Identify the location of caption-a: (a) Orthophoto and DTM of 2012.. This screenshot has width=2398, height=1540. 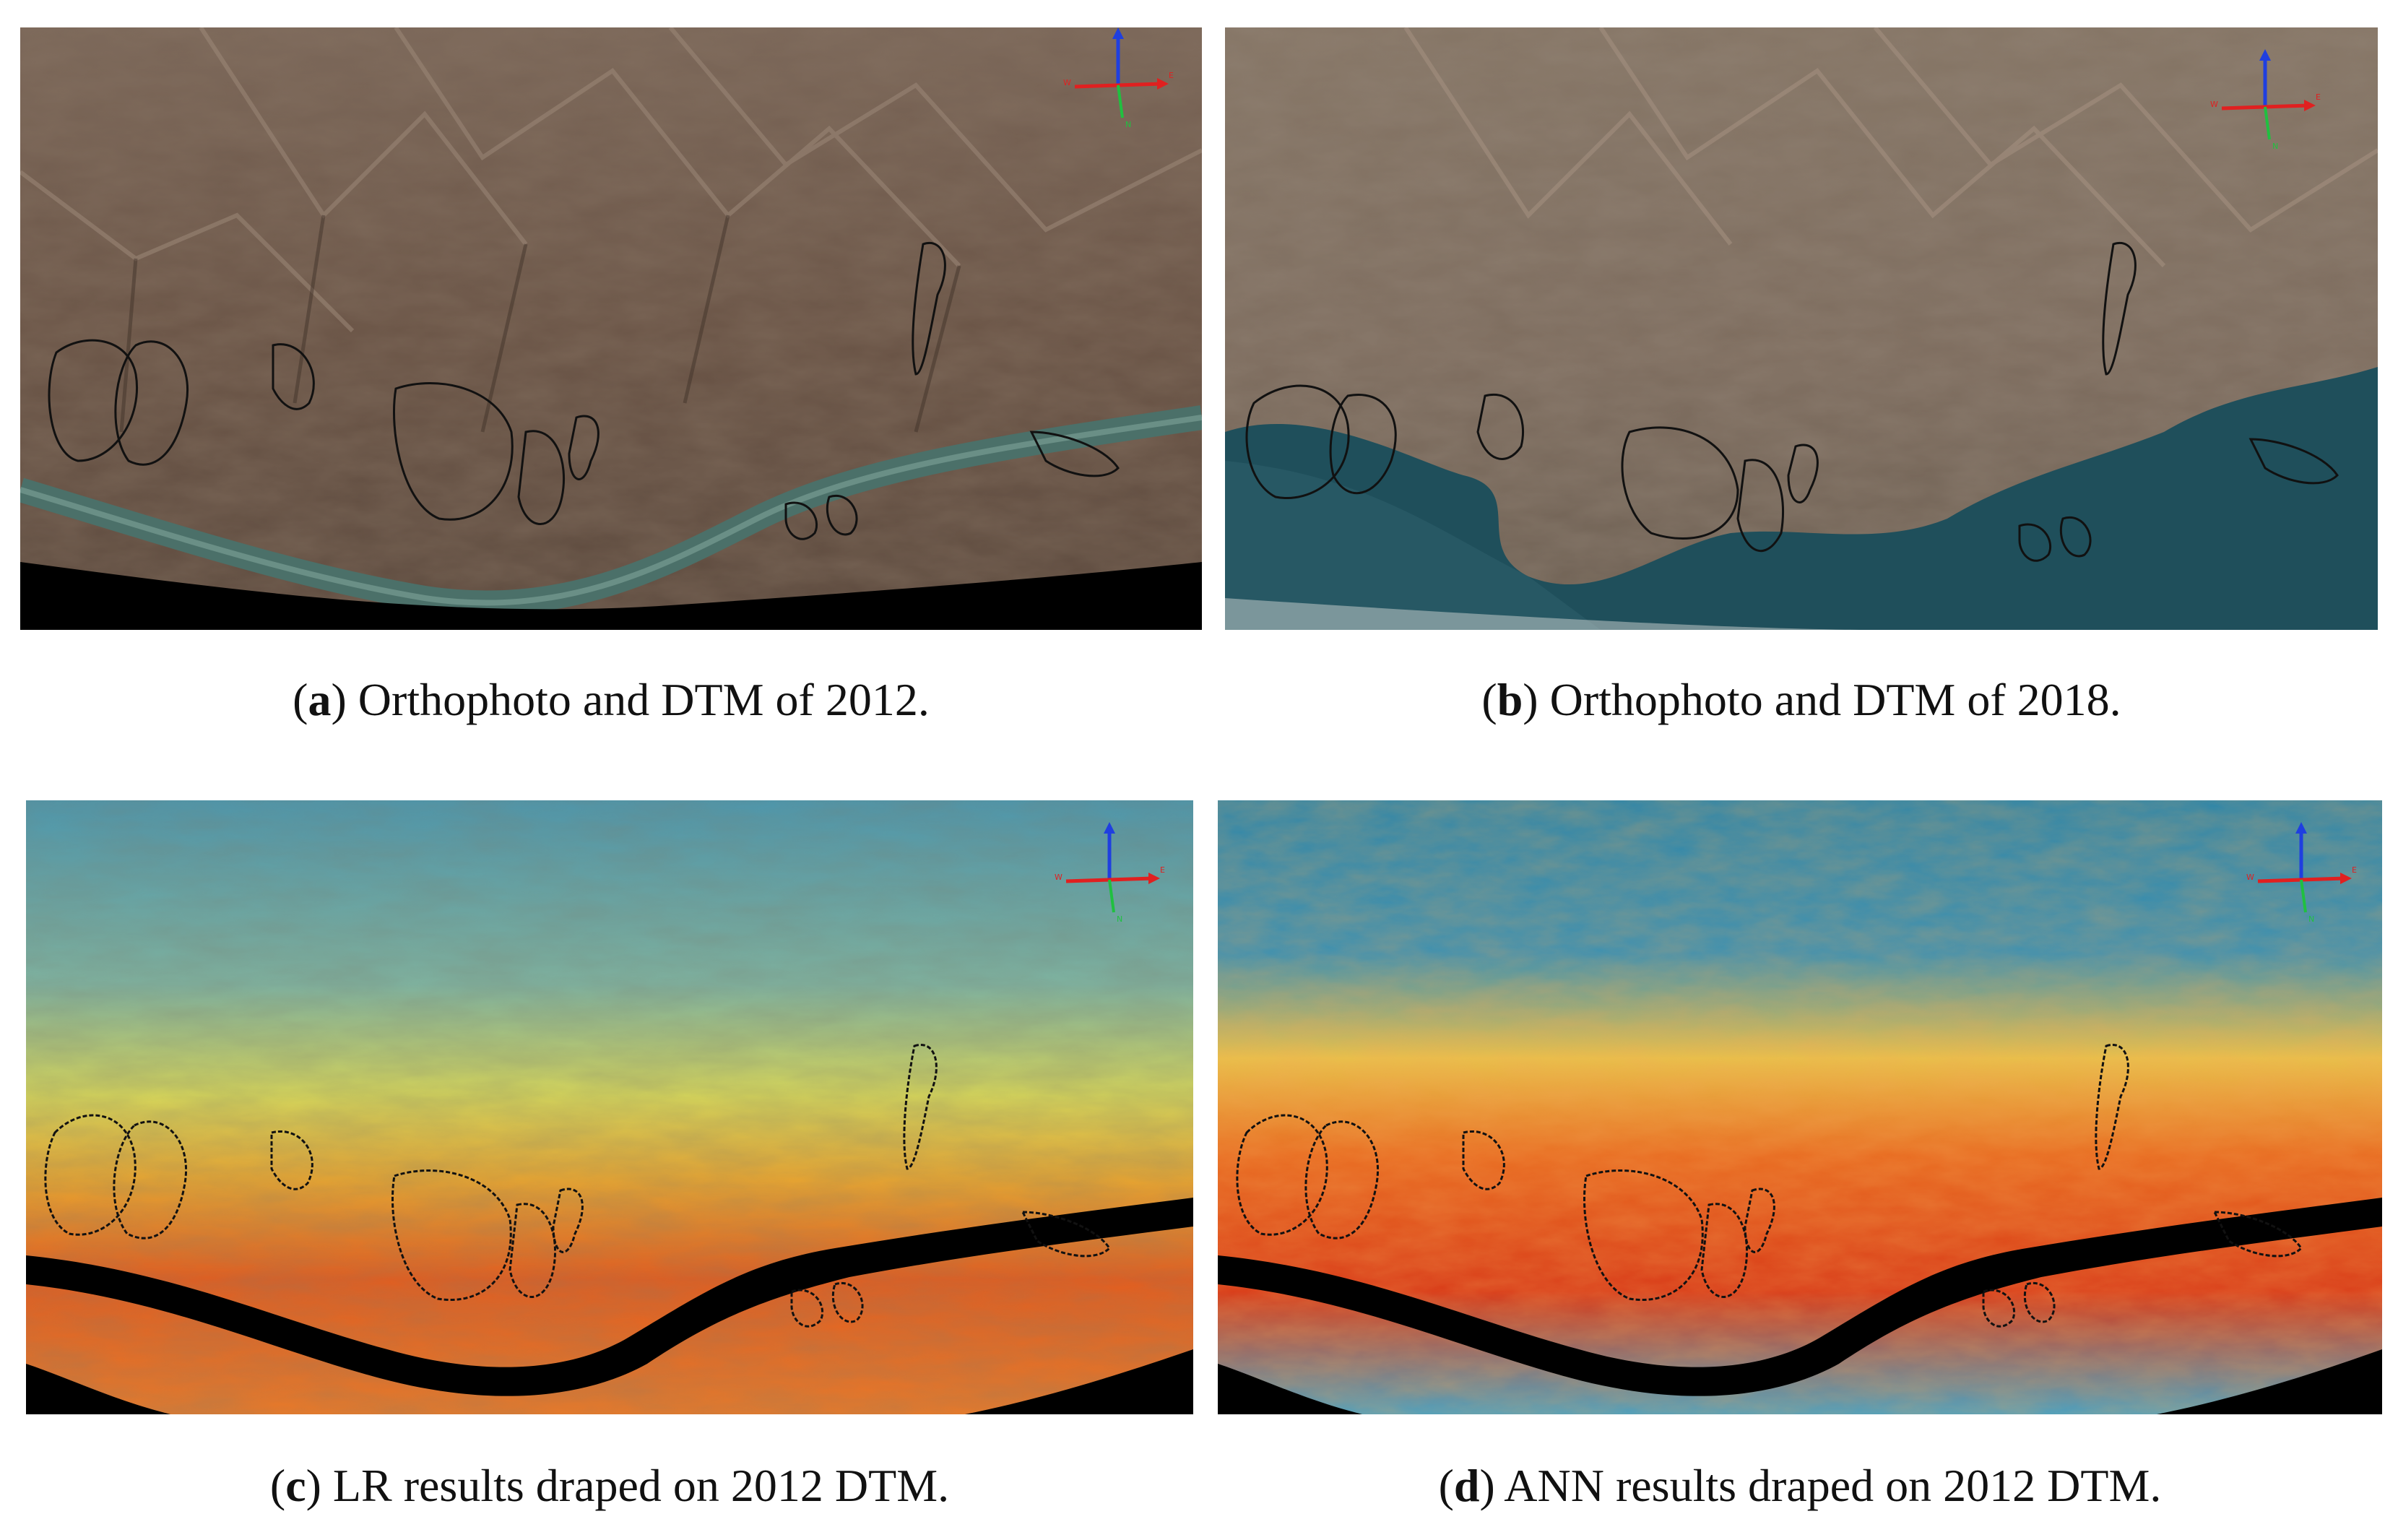
(611, 700).